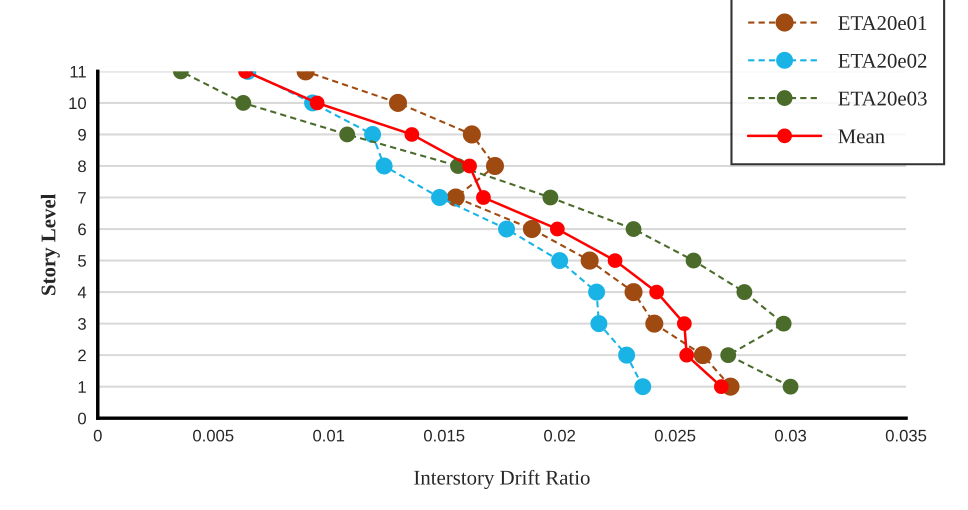 This screenshot has height=510, width=968. What do you see at coordinates (882, 99) in the screenshot?
I see `legend-label: ETA20e03` at bounding box center [882, 99].